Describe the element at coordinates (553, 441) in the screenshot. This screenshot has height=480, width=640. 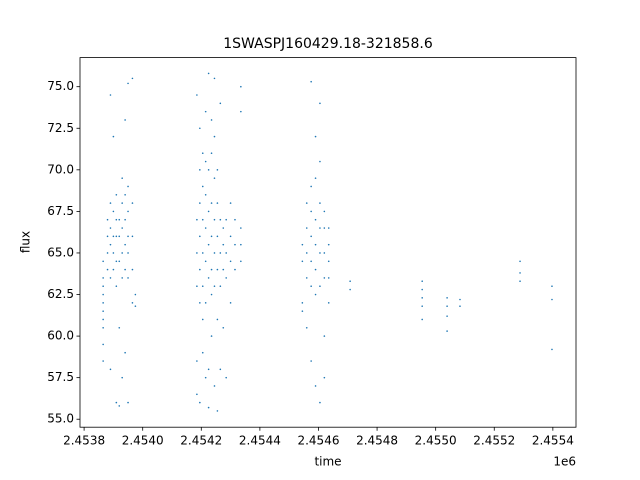
I see `x-tick-label: 2.4554` at that location.